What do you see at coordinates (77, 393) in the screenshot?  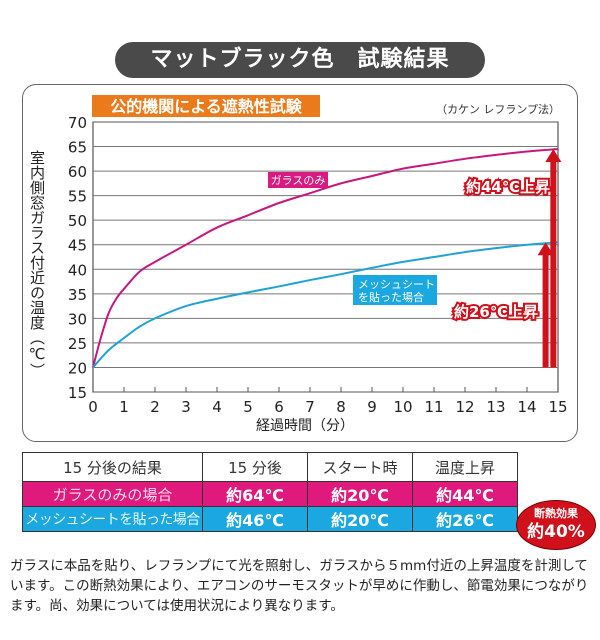 I see `y-tick-label: 15` at bounding box center [77, 393].